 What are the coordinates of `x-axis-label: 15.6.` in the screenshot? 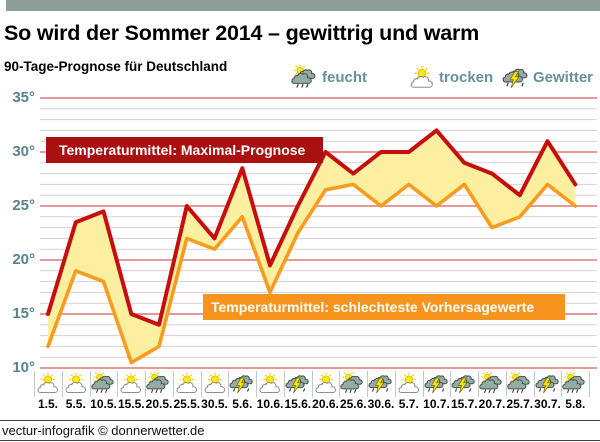 It's located at (298, 404).